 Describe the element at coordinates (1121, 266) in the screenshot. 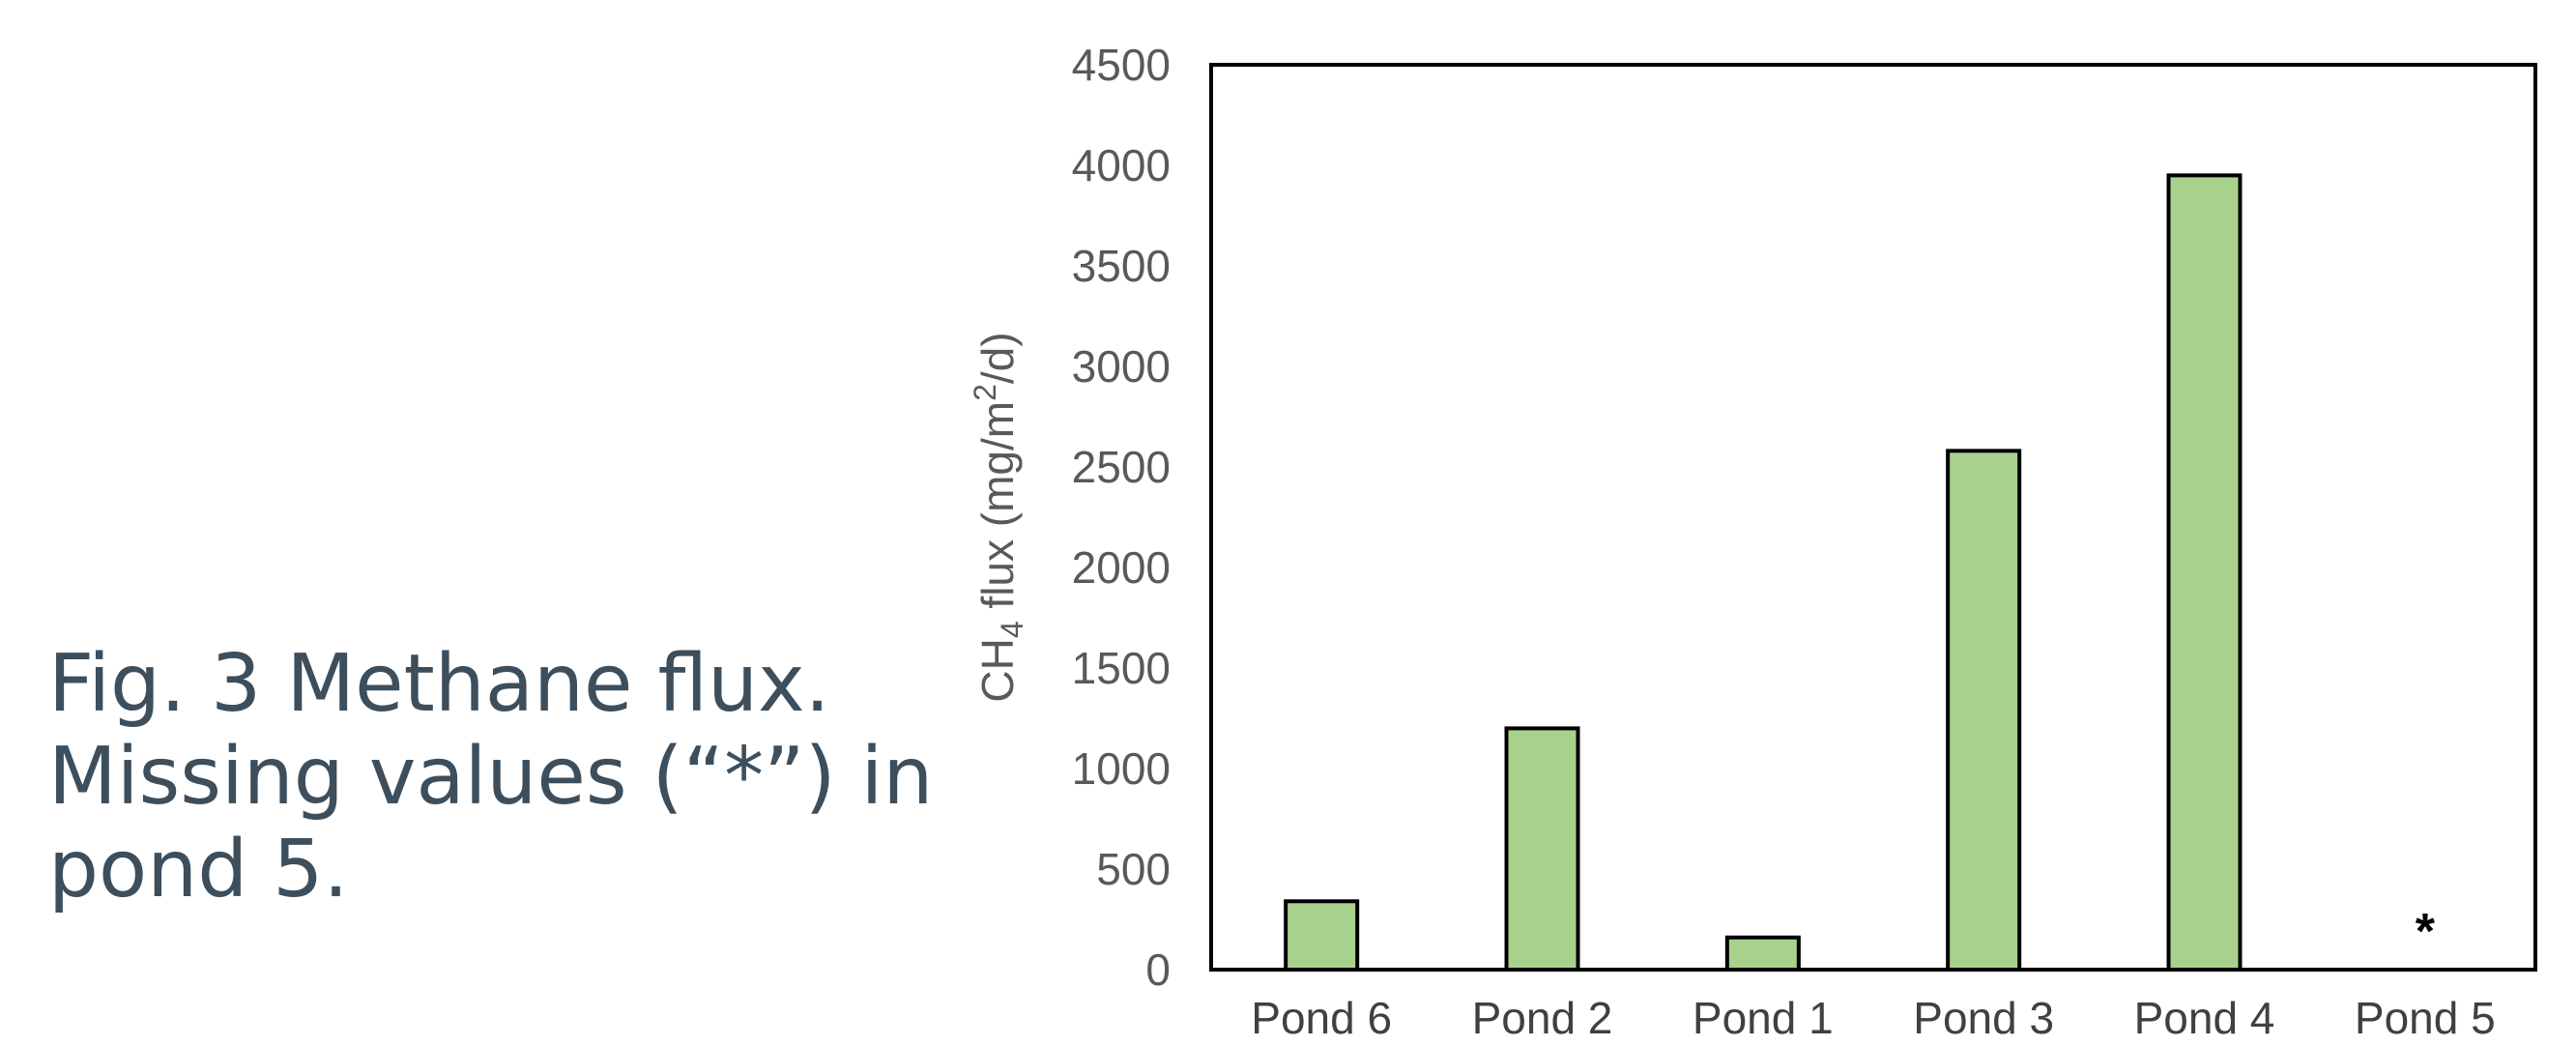

I see `y-tick-label: 3500` at that location.